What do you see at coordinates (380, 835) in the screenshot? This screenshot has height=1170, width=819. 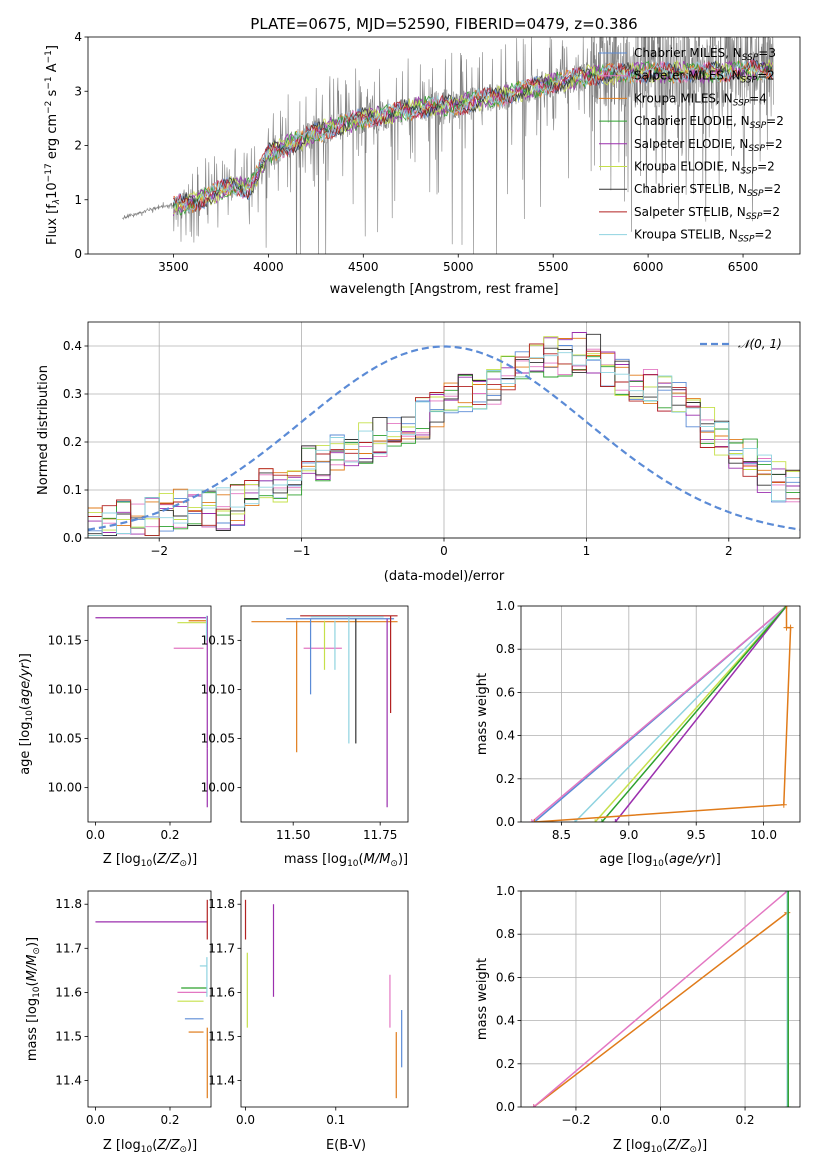 I see `x-tick-label: 11.75` at bounding box center [380, 835].